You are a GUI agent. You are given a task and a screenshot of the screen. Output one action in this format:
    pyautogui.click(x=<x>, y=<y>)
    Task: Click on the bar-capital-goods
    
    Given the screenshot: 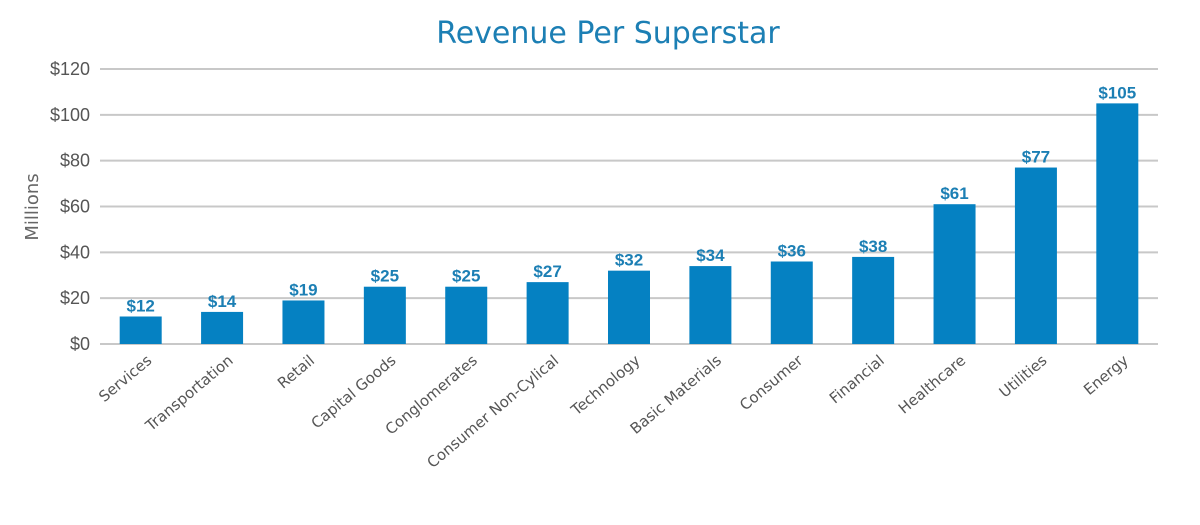 What is the action you would take?
    pyautogui.click(x=384, y=315)
    